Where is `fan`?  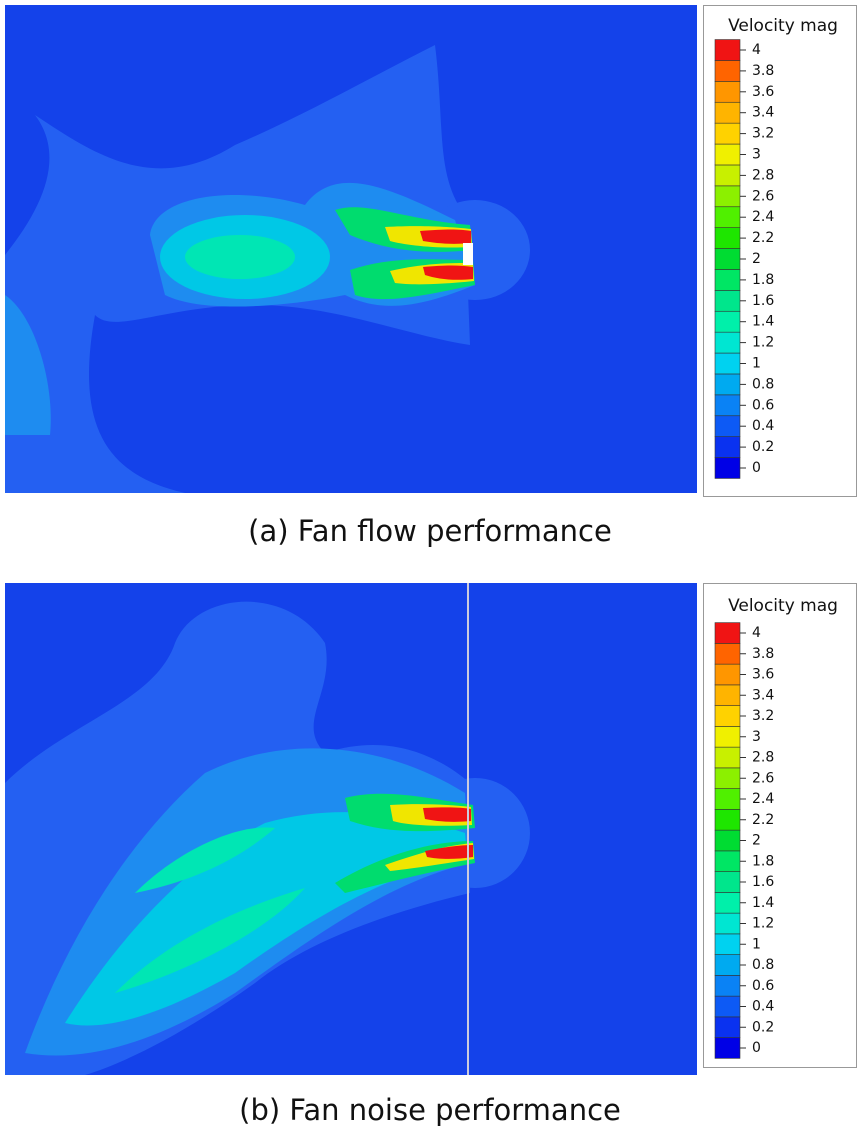 fan is located at coordinates (468, 254).